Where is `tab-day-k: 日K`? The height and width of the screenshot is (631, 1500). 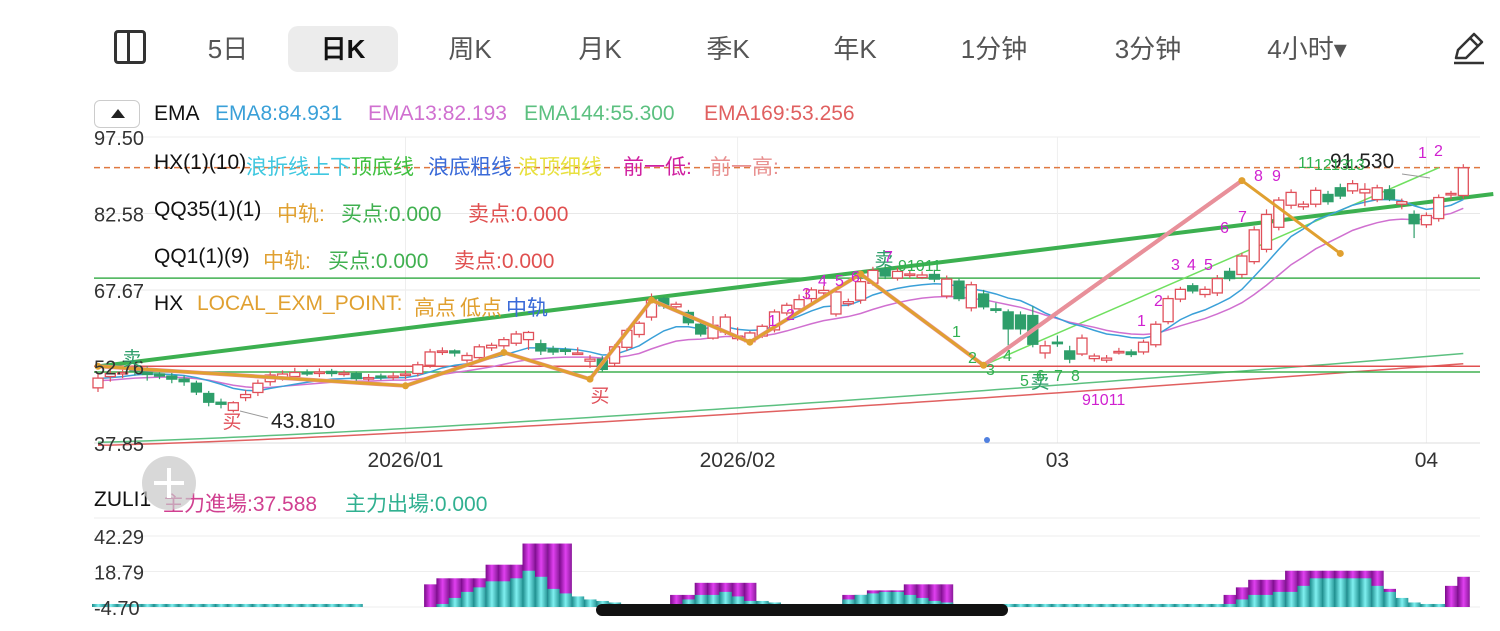 tab-day-k: 日K is located at coordinates (343, 49).